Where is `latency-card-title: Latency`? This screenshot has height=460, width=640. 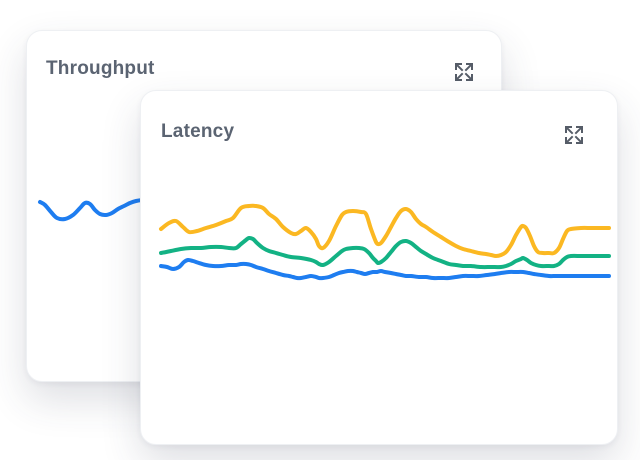 latency-card-title: Latency is located at coordinates (198, 131).